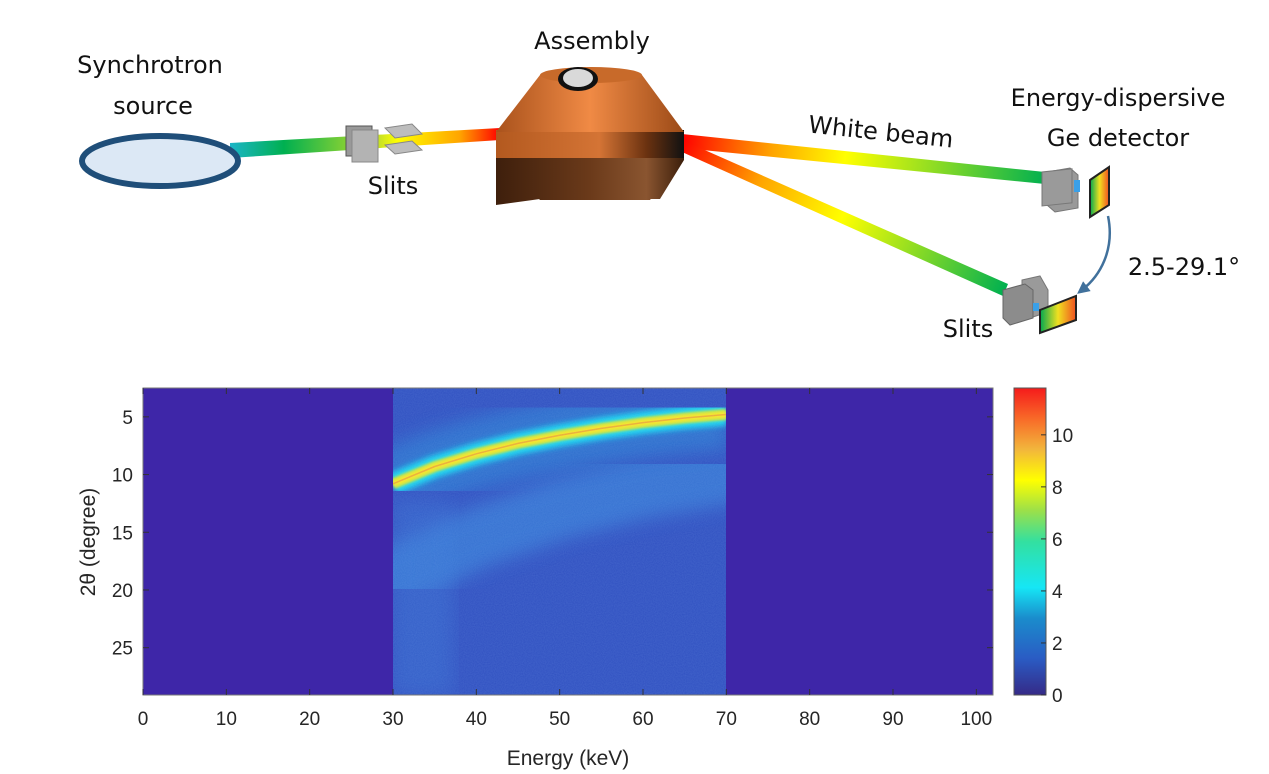  Describe the element at coordinates (1075, 192) in the screenshot. I see `ge-detector-icon` at that location.